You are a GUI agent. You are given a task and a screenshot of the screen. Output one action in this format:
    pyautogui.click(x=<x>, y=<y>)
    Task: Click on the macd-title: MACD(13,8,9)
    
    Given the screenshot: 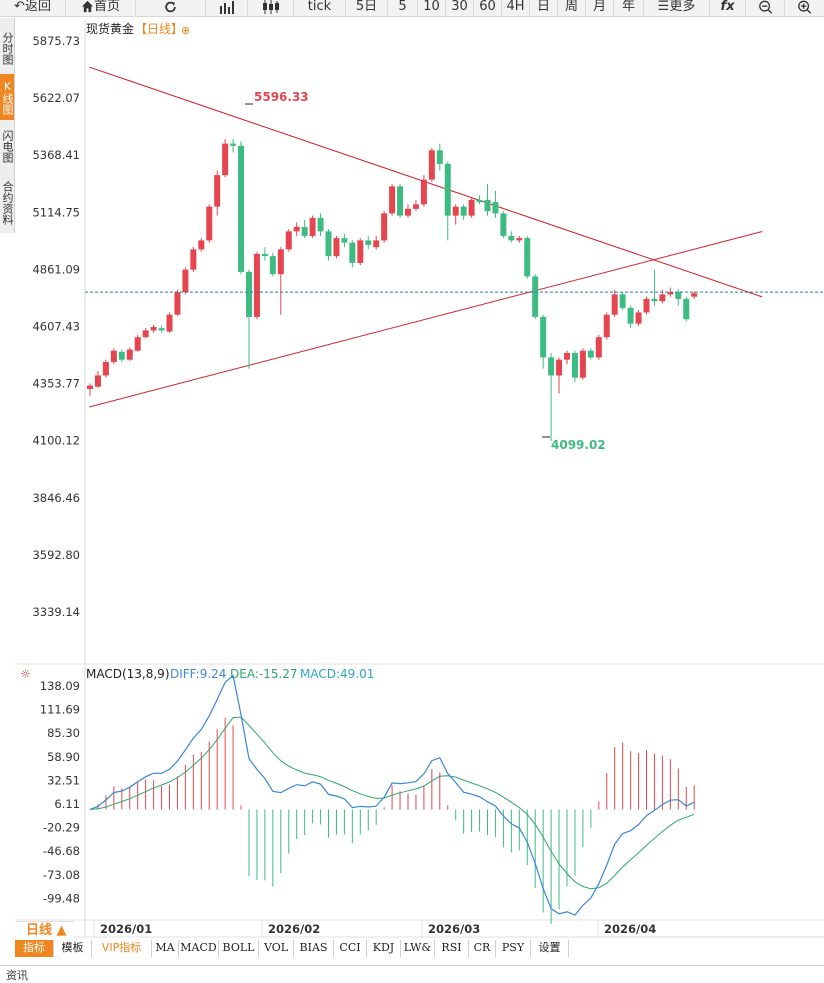 What is the action you would take?
    pyautogui.click(x=128, y=674)
    